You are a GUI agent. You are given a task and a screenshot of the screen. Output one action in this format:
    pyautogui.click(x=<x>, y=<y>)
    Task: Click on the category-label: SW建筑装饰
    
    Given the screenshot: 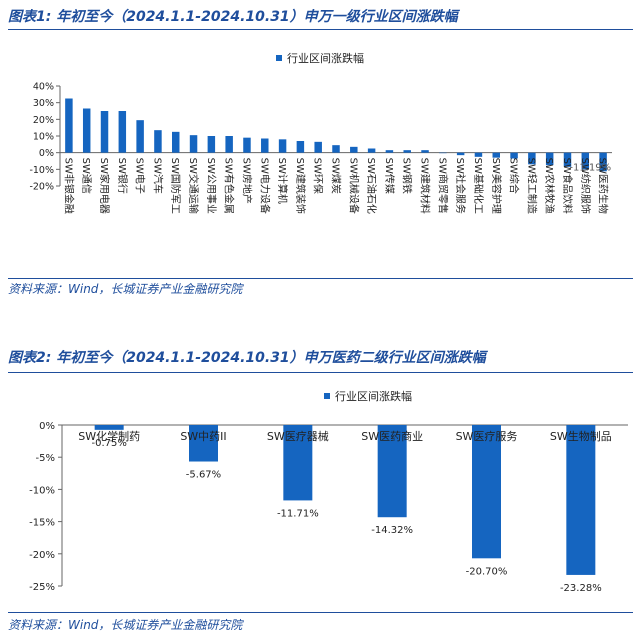 What is the action you would take?
    pyautogui.click(x=300, y=186)
    